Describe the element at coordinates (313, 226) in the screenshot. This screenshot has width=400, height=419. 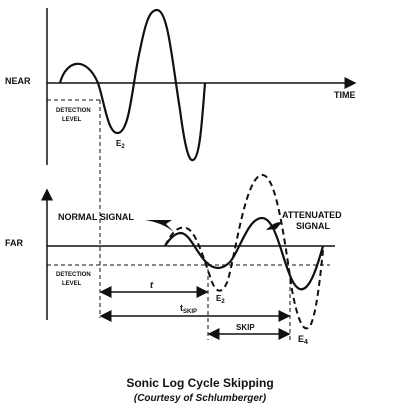
I see `attenuated-label: SIGNAL` at that location.